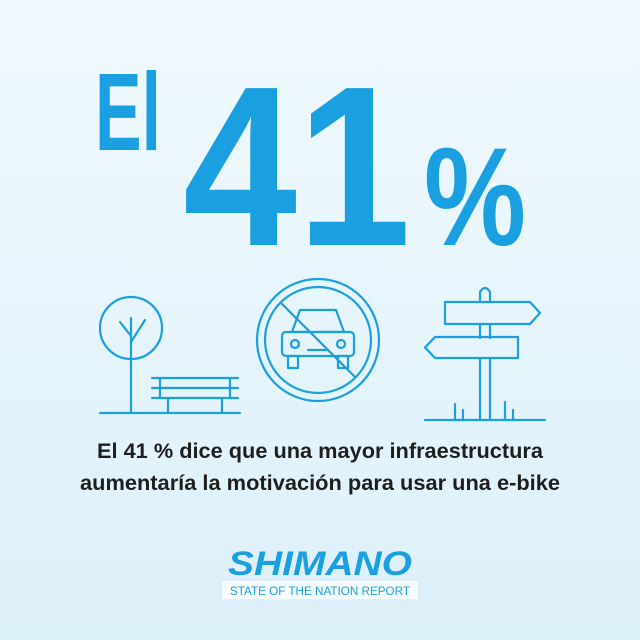  What do you see at coordinates (320, 564) in the screenshot?
I see `brand-name: SHIMANO` at bounding box center [320, 564].